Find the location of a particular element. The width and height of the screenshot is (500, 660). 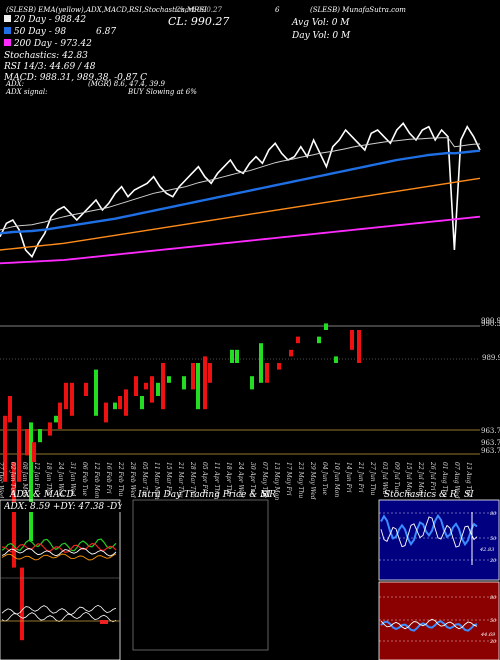

adx-panel-values: ADX: 8.59 +DY: 47.38 -DY: 39.88 is located at coordinates (63, 507).